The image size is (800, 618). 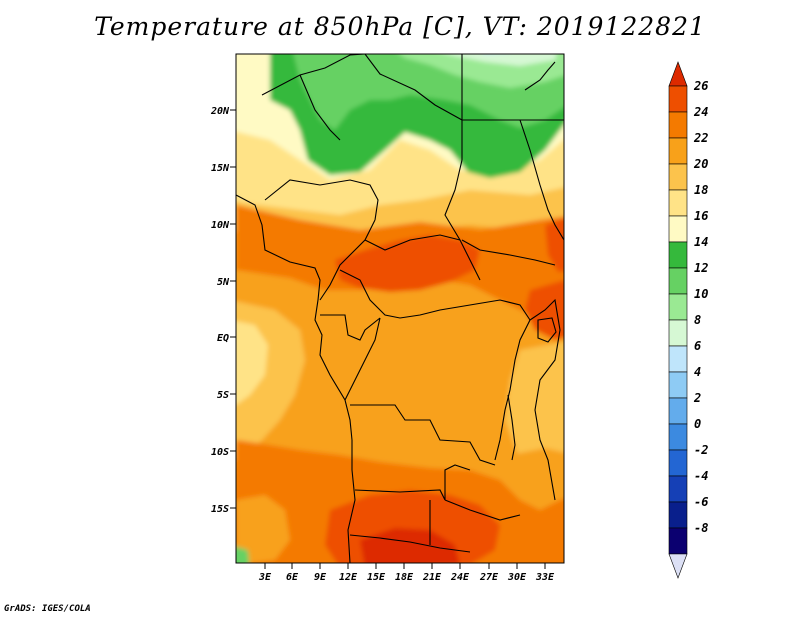 What do you see at coordinates (482, 510) in the screenshot?
I see `border-zambia-south` at bounding box center [482, 510].